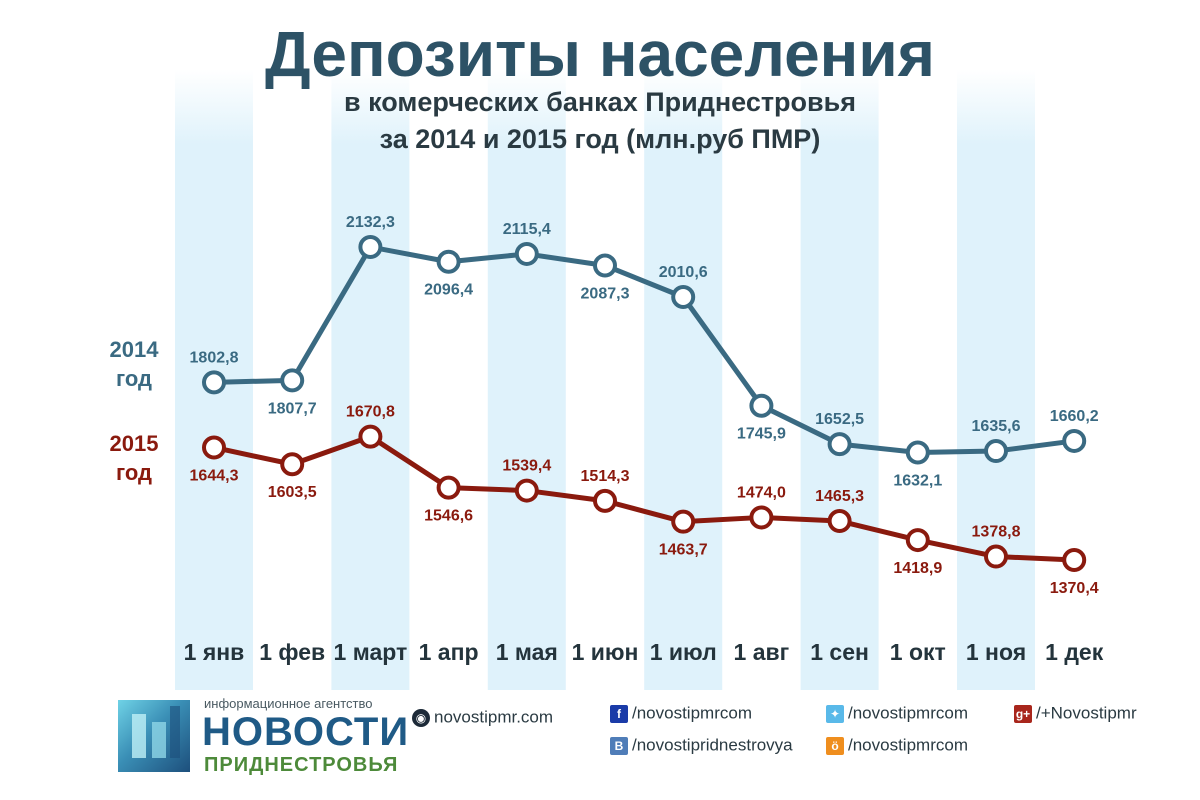  I want to click on data-label: 1474,0, so click(761, 492).